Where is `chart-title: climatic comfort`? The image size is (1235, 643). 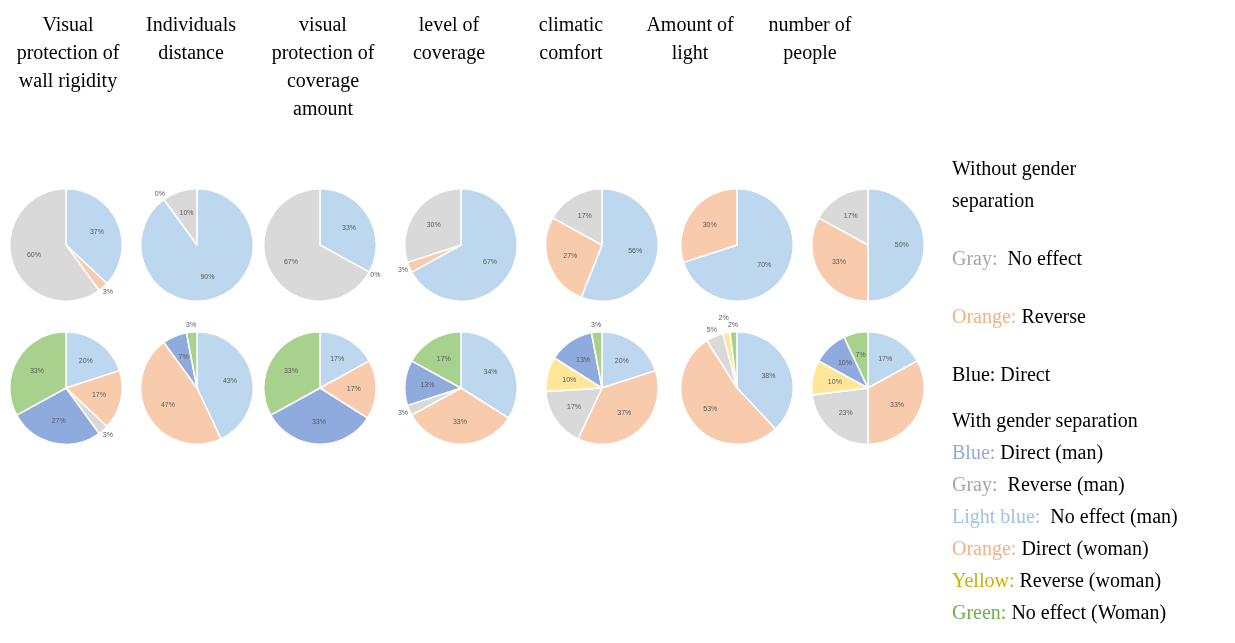 chart-title: climatic comfort is located at coordinates (571, 38).